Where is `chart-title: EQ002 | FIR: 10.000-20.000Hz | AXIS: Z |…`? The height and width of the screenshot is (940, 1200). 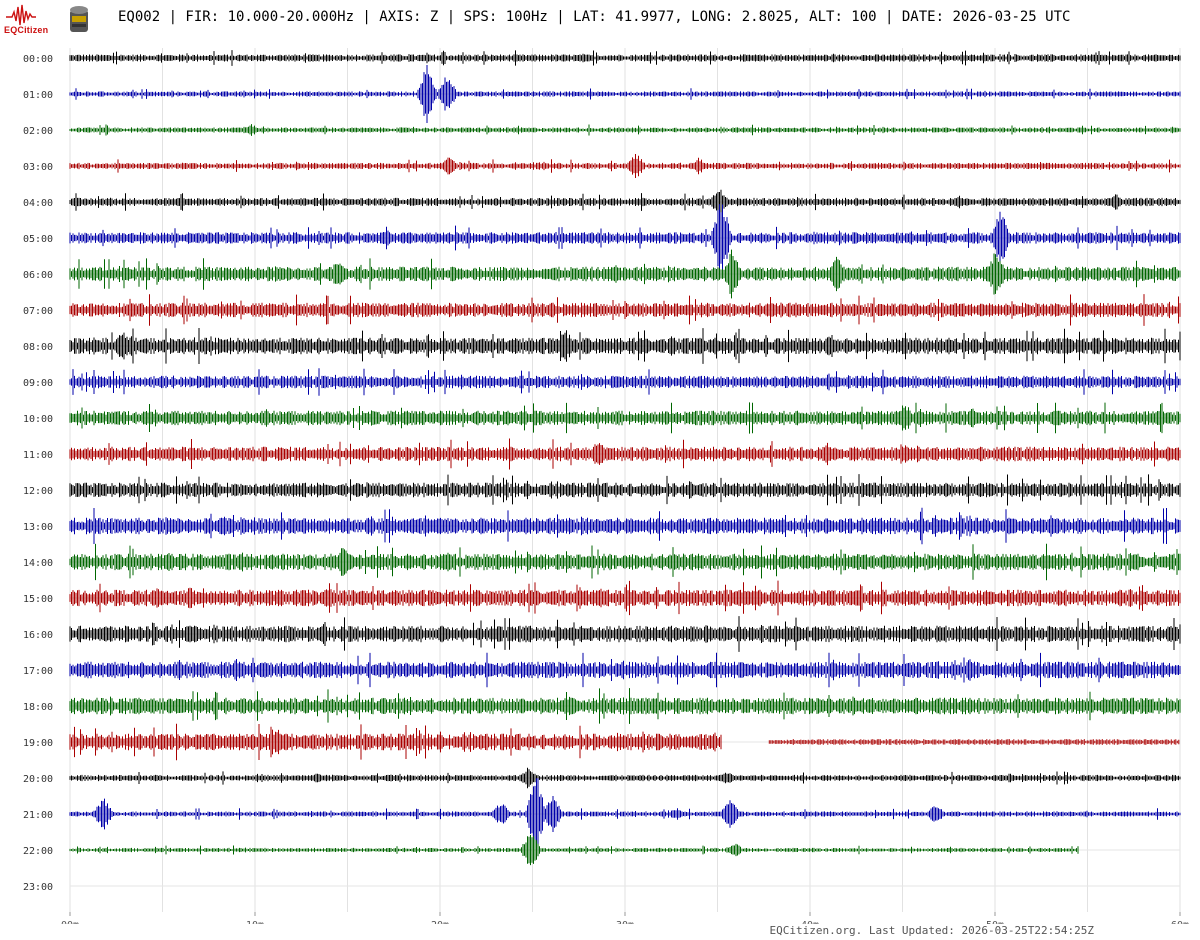 chart-title: EQ002 | FIR: 10.000-20.000Hz | AXIS: Z |… is located at coordinates (594, 17).